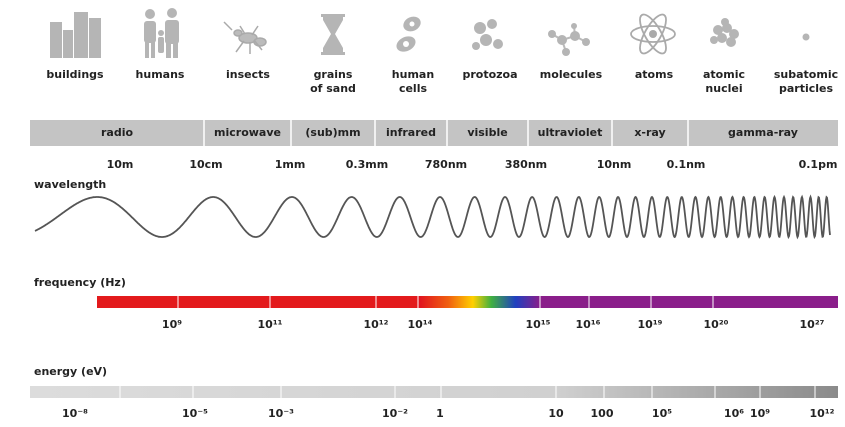 This screenshot has height=427, width=845. Describe the element at coordinates (763, 132) in the screenshot. I see `band-label: gamma-ray` at that location.